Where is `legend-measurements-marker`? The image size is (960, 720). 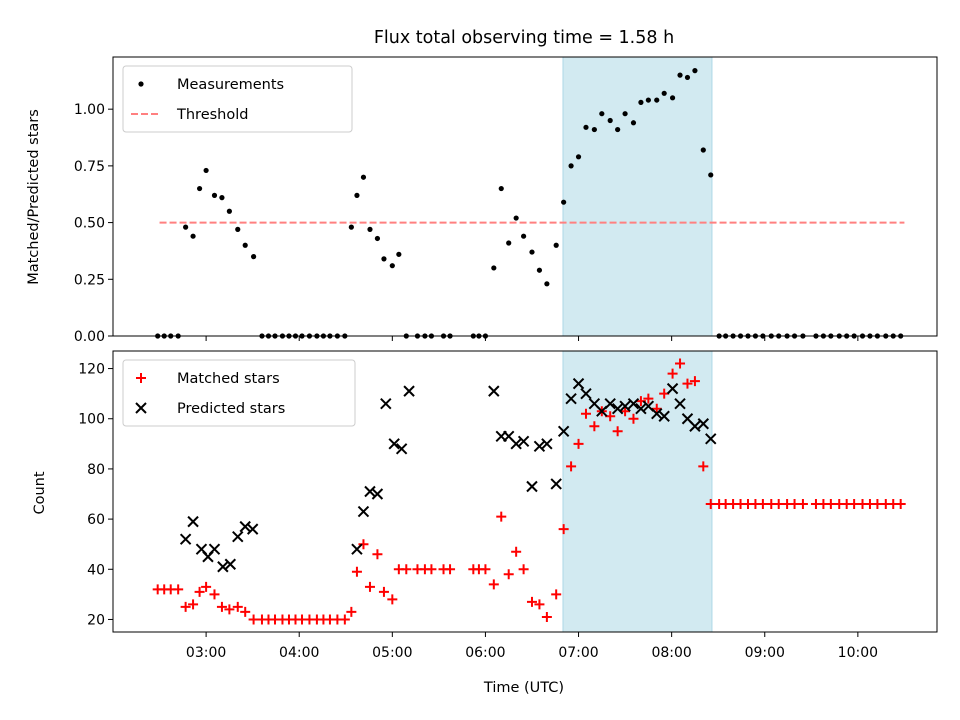
legend-measurements-marker is located at coordinates (141, 84).